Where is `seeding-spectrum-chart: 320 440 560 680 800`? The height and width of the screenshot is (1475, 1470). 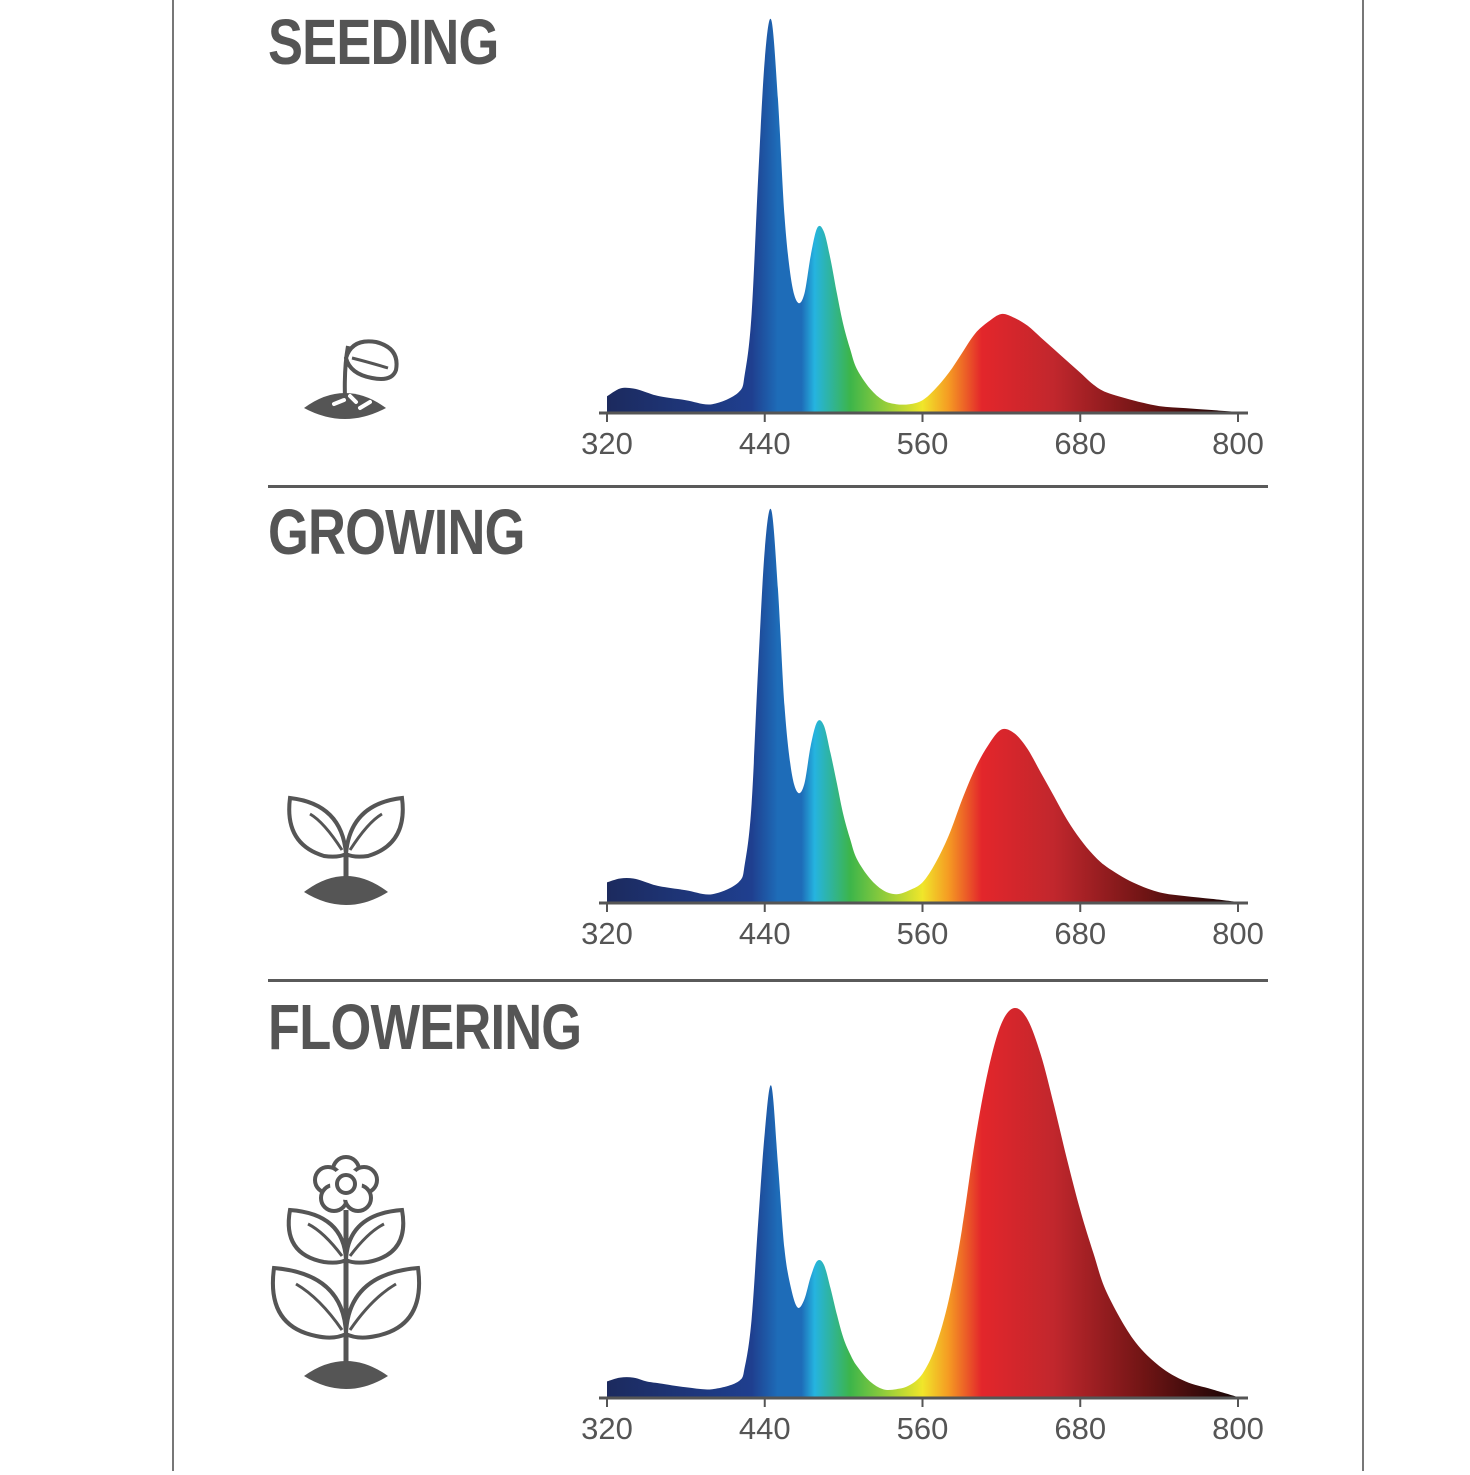
seeding-spectrum-chart: 320 440 560 680 800 is located at coordinates (922, 239).